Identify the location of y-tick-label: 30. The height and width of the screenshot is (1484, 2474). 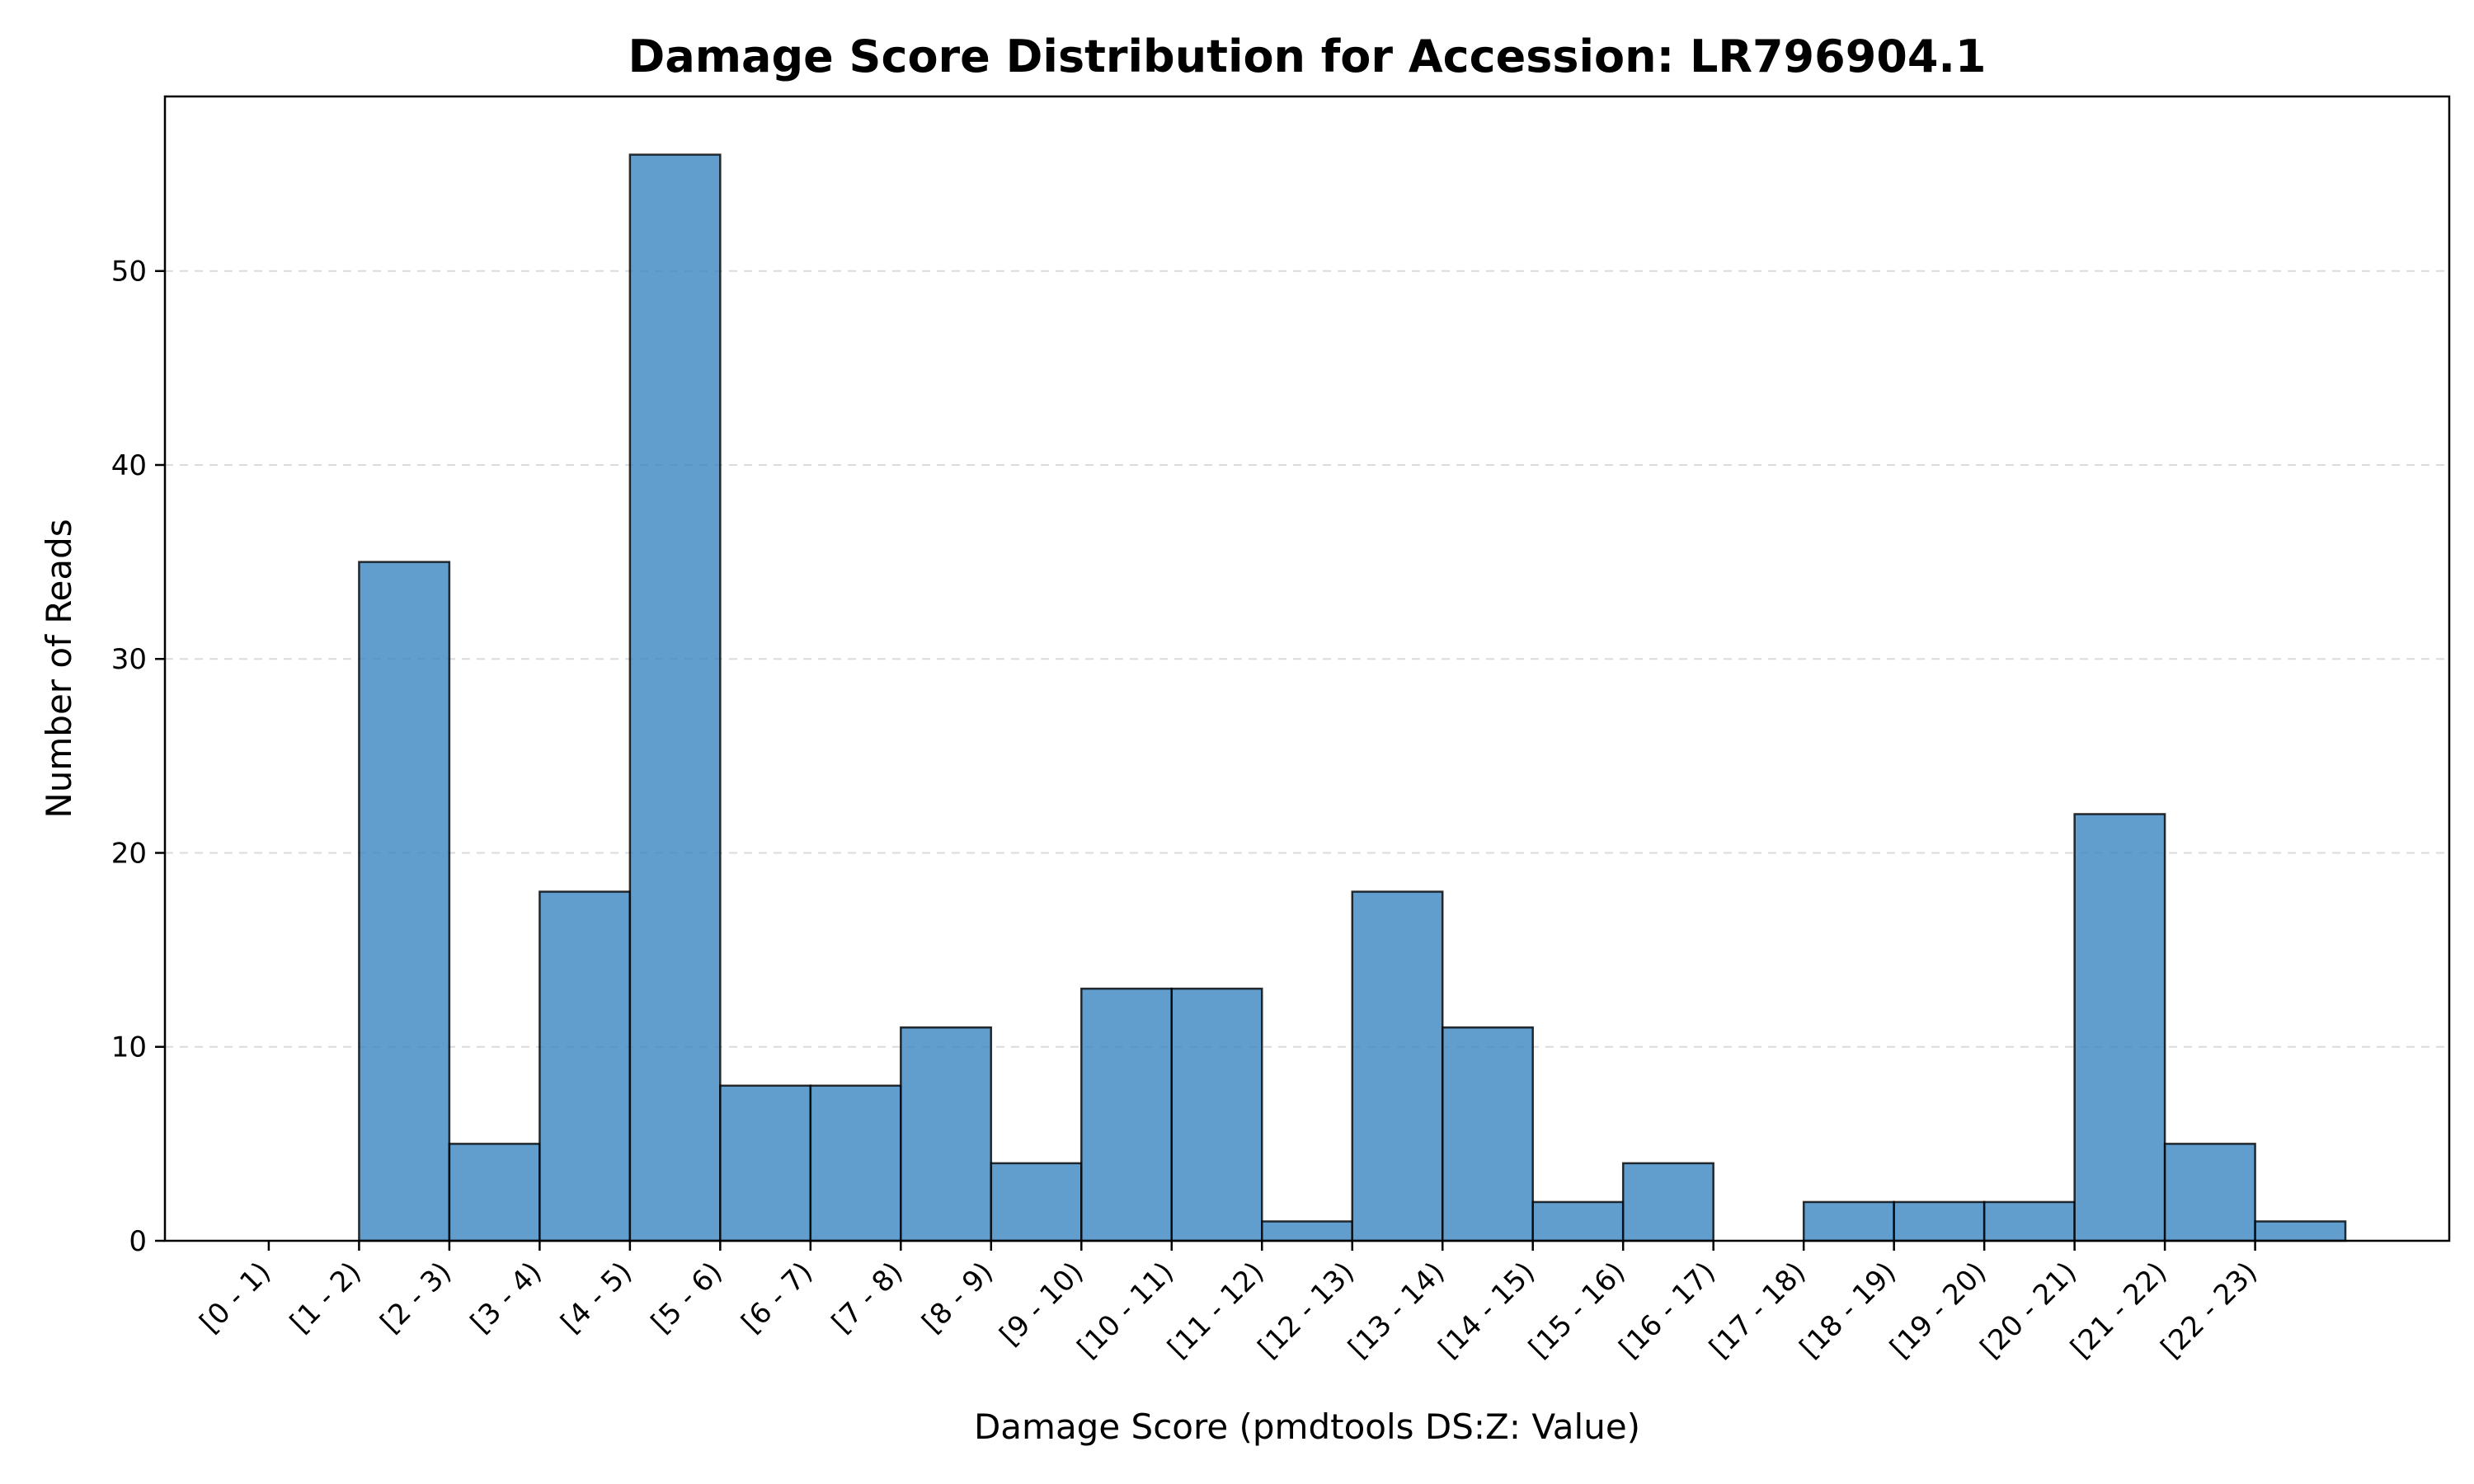
(129, 659).